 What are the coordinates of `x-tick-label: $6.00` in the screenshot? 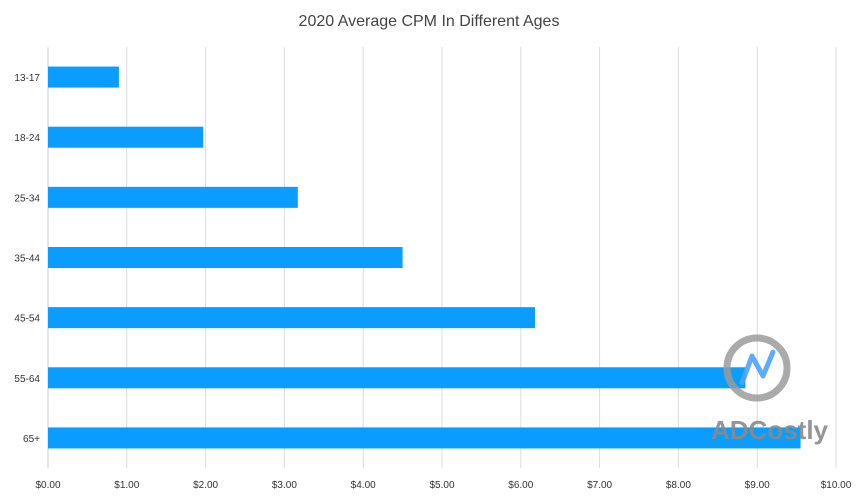 It's located at (520, 485).